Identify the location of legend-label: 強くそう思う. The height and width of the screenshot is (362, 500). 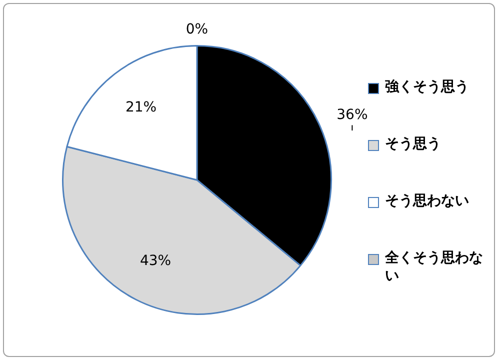
(427, 87).